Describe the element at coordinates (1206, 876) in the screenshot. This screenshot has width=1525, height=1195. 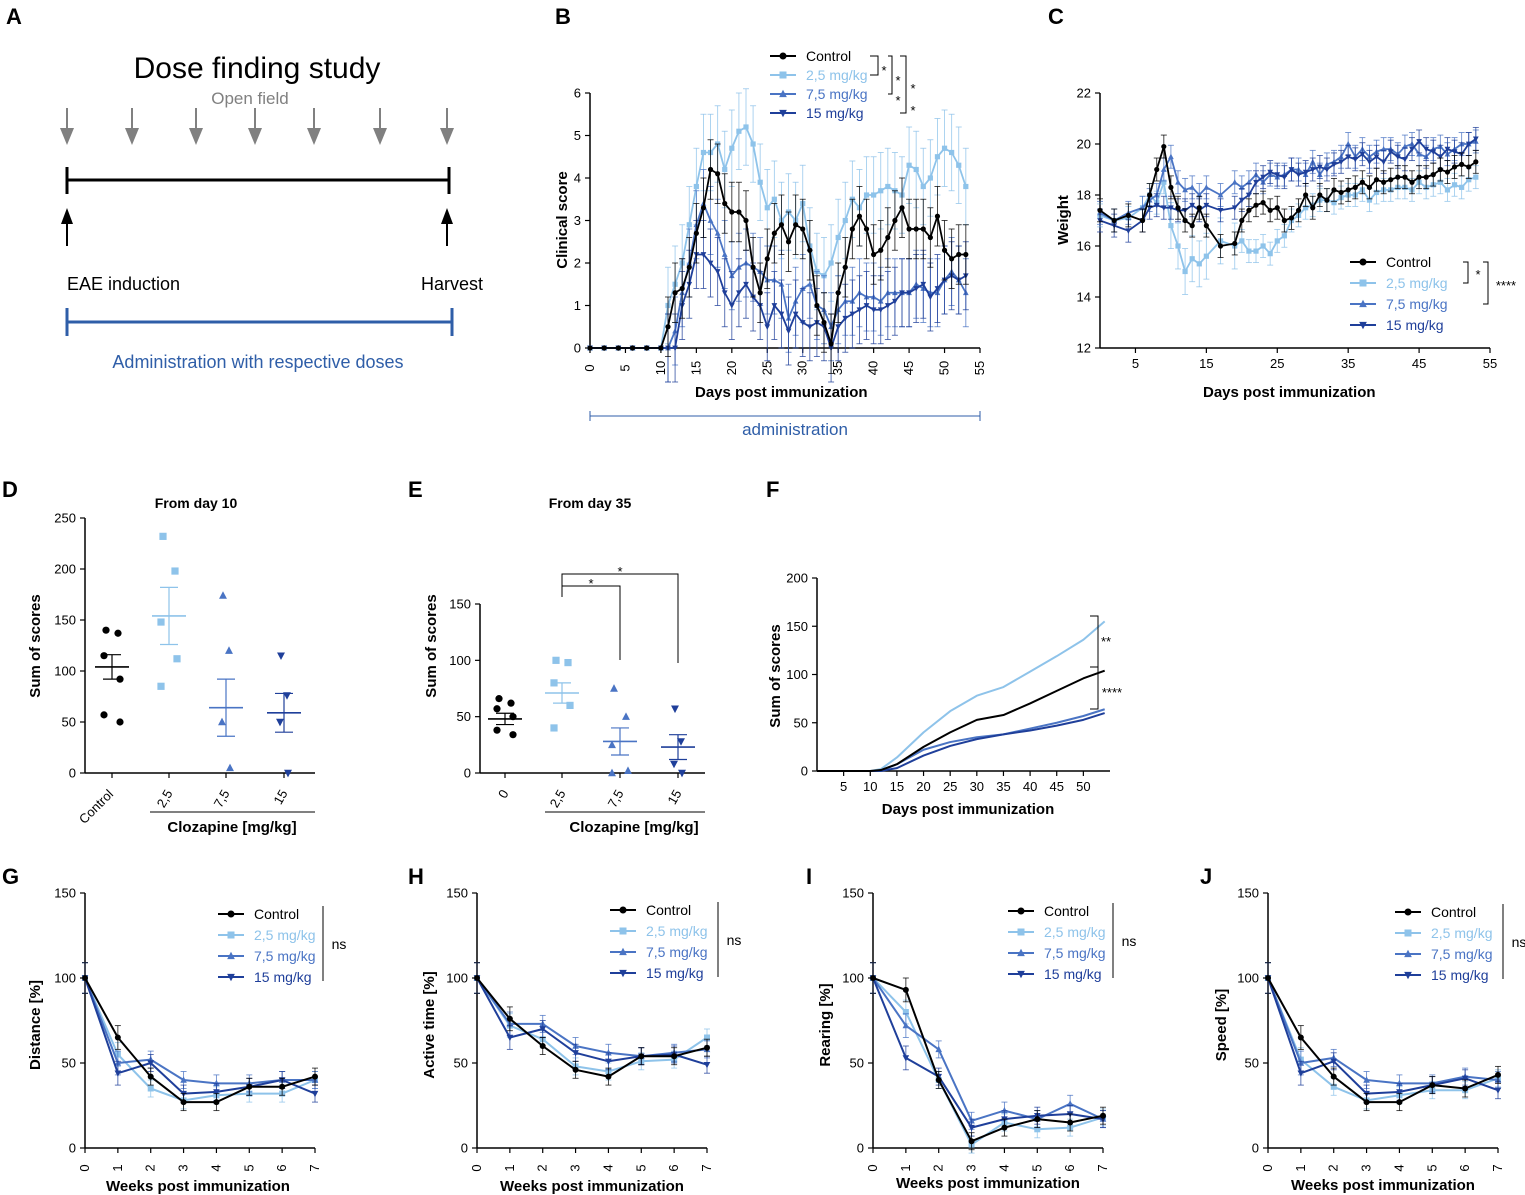
I see `panel-label-j: J` at that location.